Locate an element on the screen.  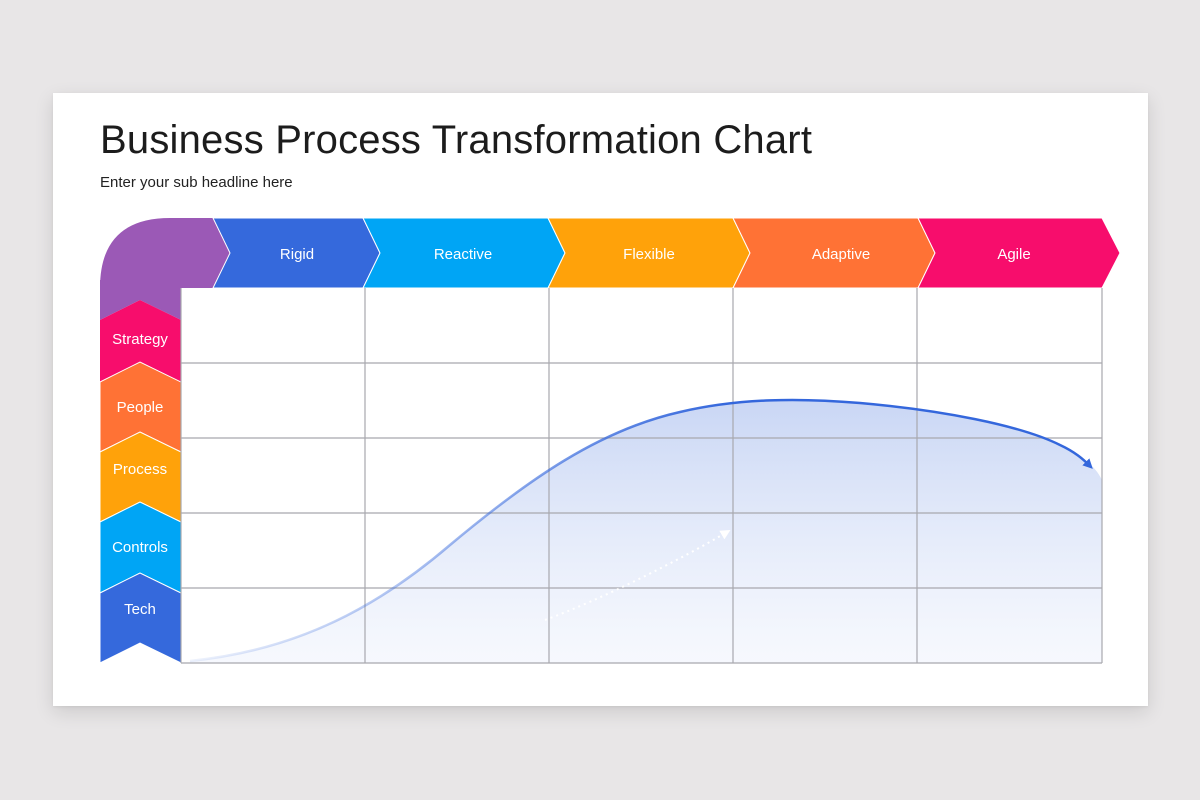
row-process: Process is located at coordinates (140, 477).